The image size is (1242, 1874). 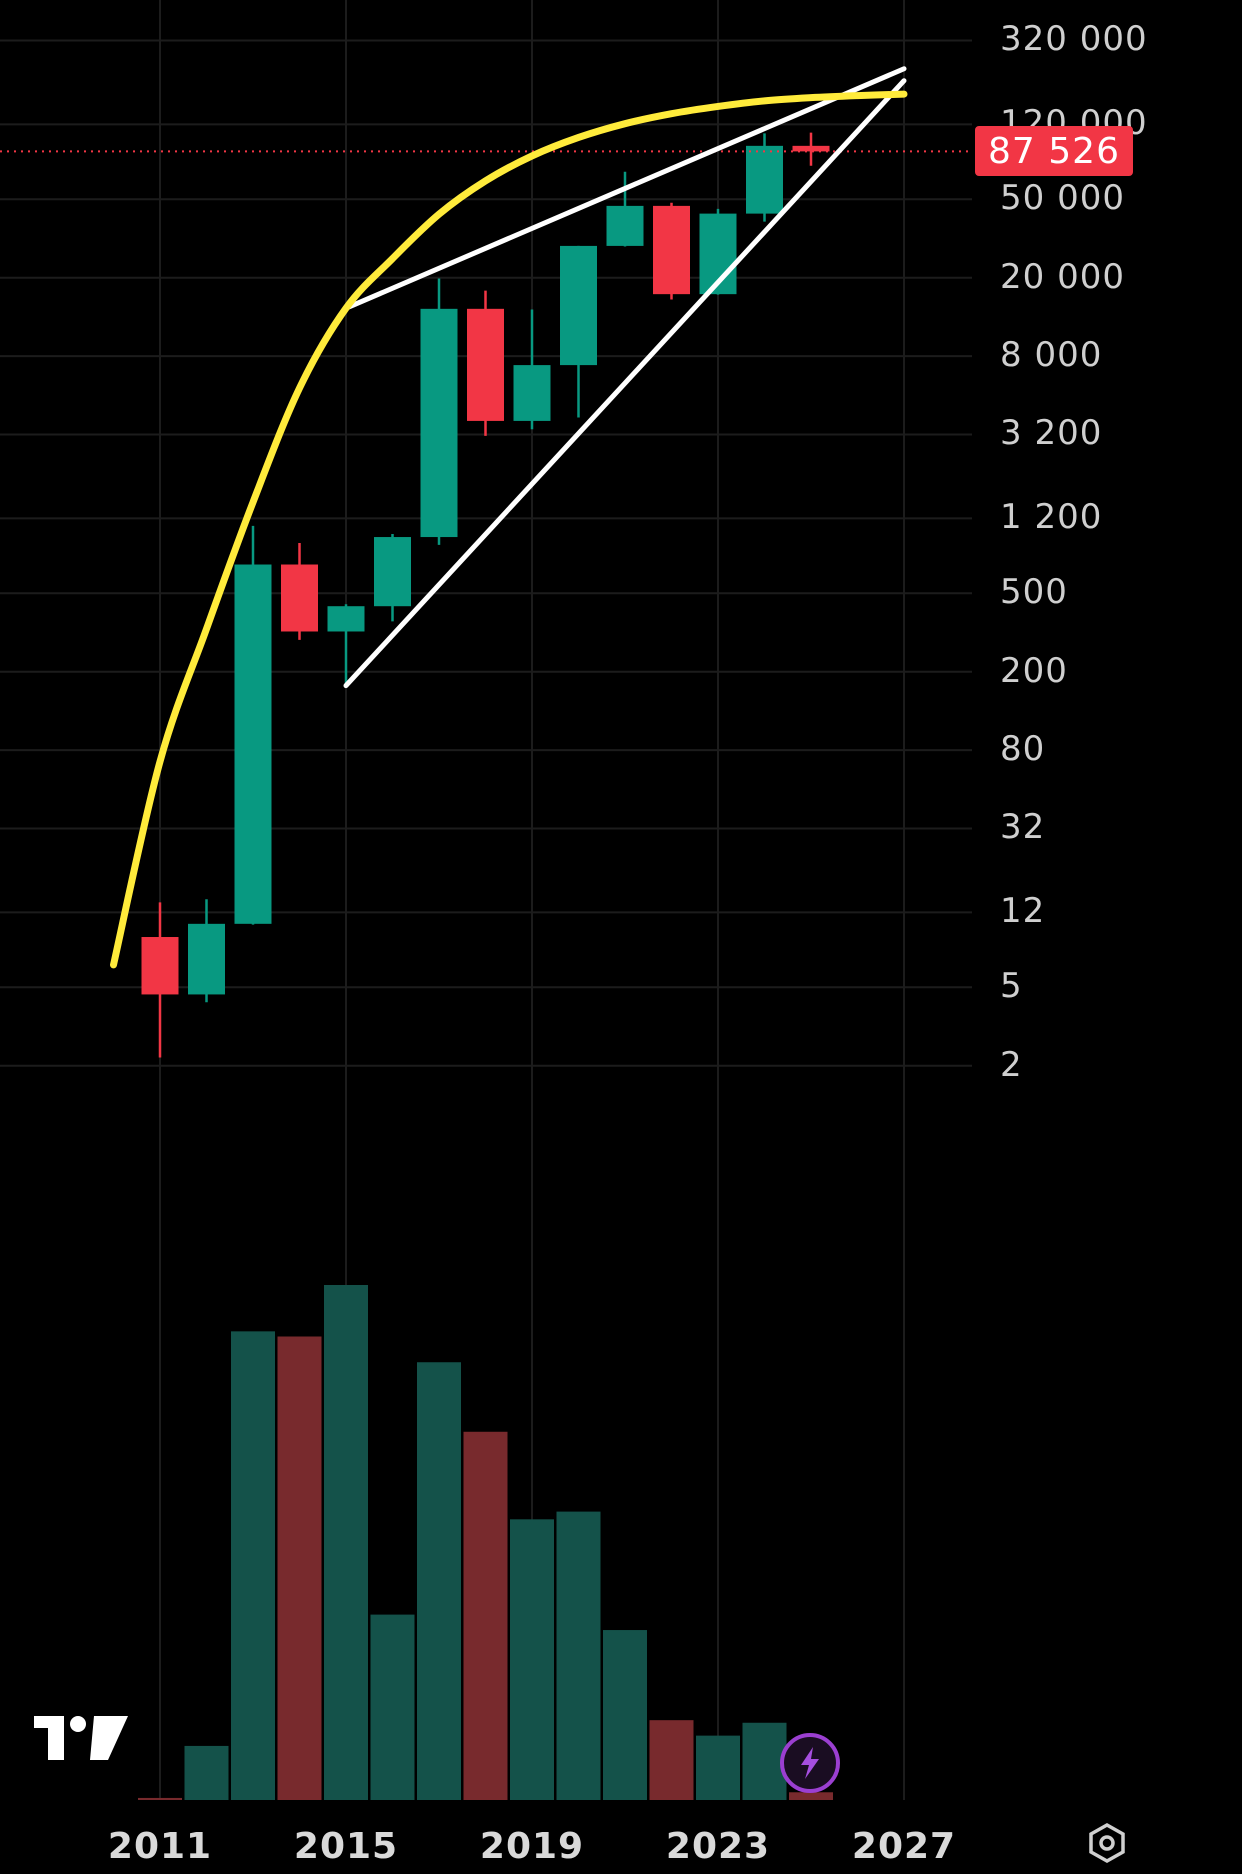 What do you see at coordinates (1023, 911) in the screenshot?
I see `price-tick-label: 12` at bounding box center [1023, 911].